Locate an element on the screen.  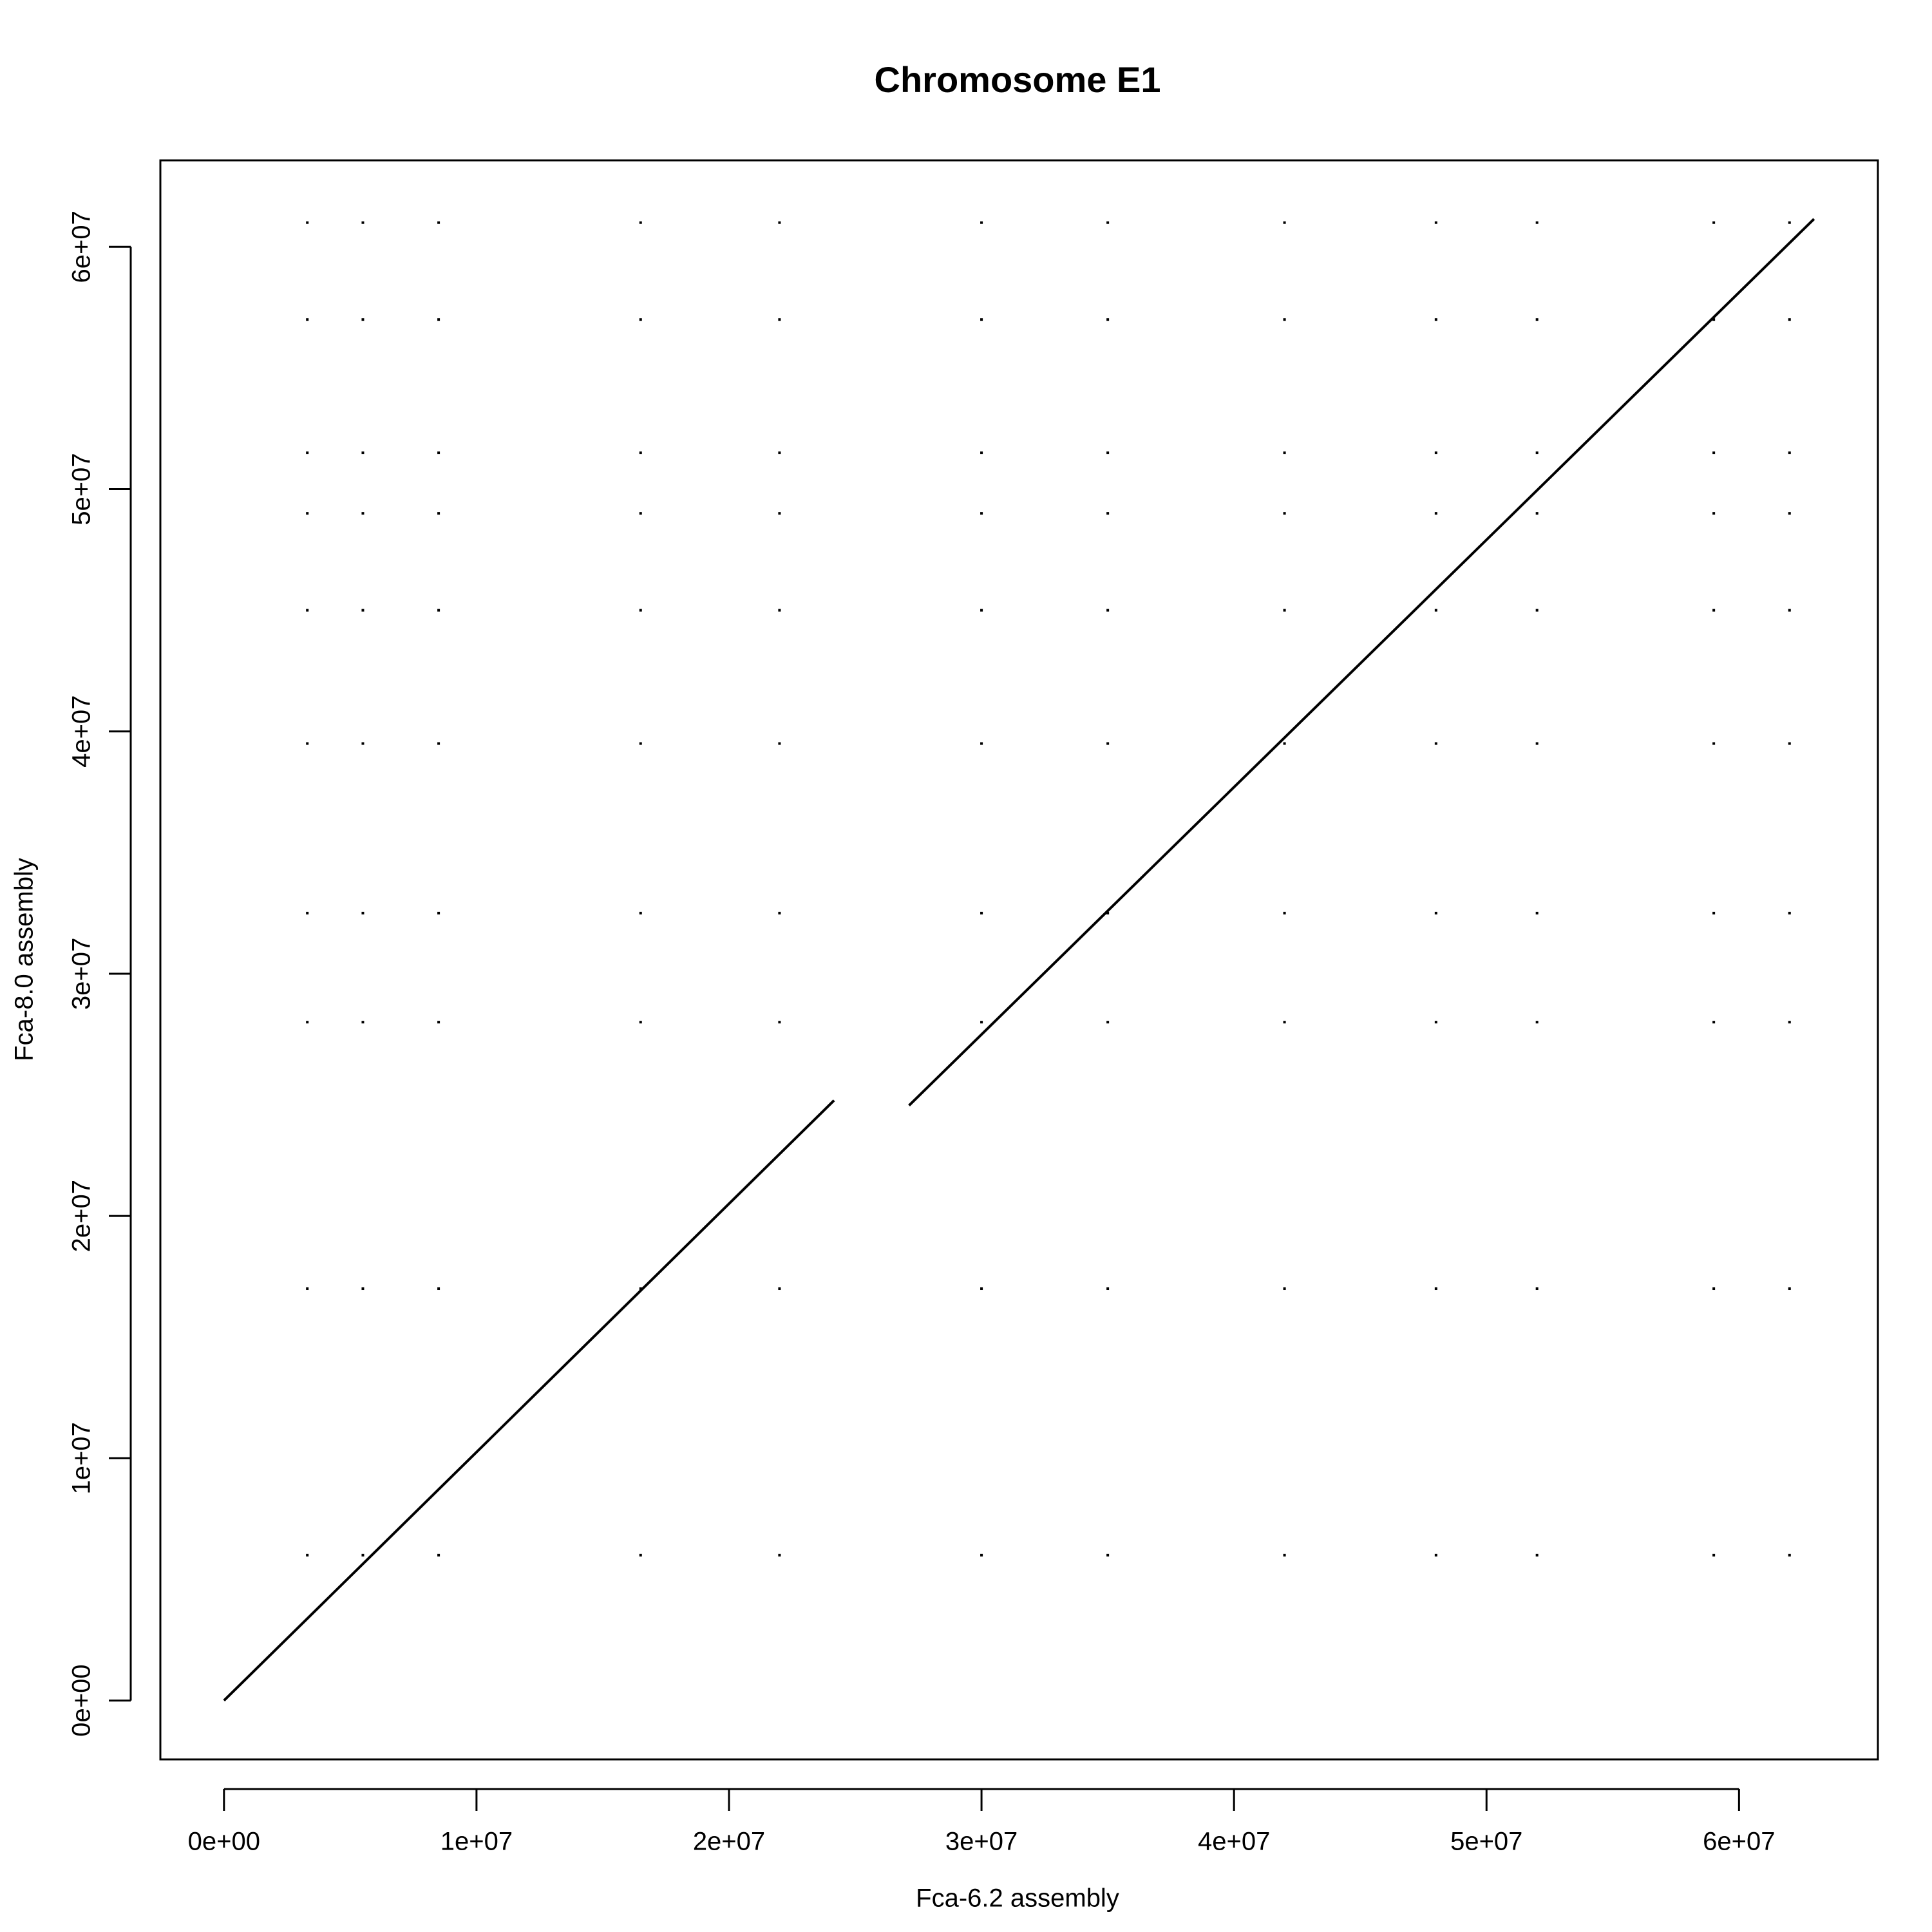
x-tick-label: 2e+07 is located at coordinates (729, 1842).